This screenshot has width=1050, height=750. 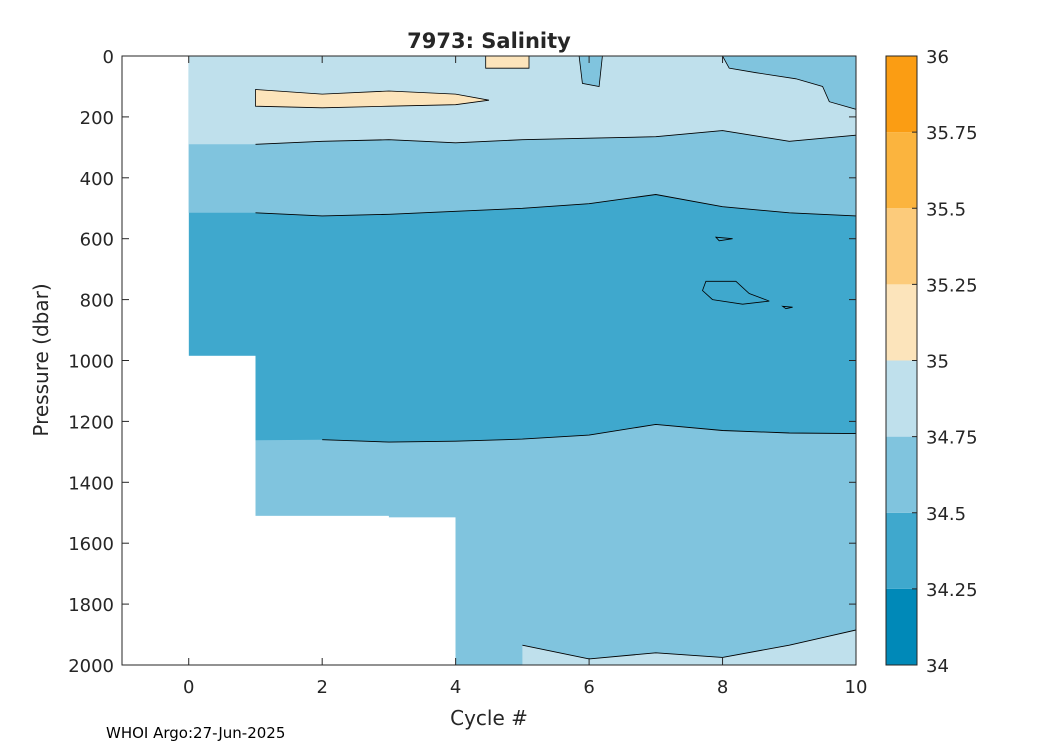 What do you see at coordinates (937, 666) in the screenshot?
I see `colorbar-tick-label: 34` at bounding box center [937, 666].